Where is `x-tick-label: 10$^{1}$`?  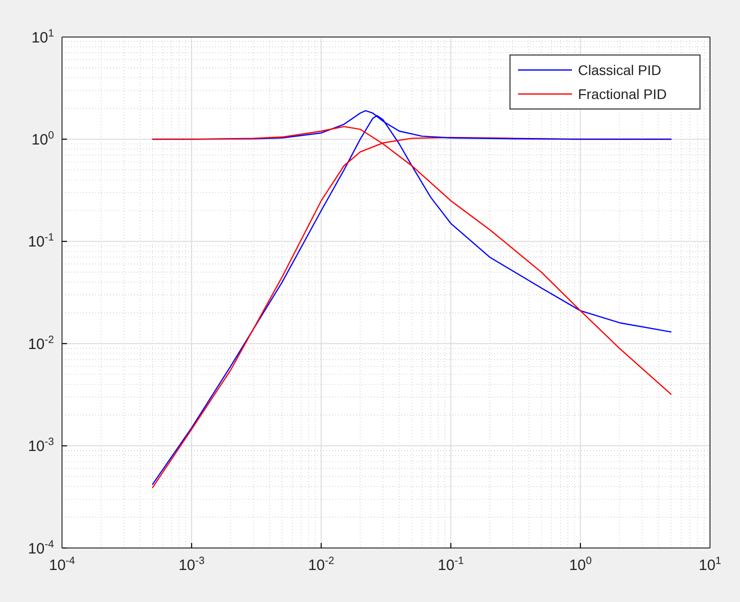
x-tick-label: 10$^{1}$ is located at coordinates (710, 564).